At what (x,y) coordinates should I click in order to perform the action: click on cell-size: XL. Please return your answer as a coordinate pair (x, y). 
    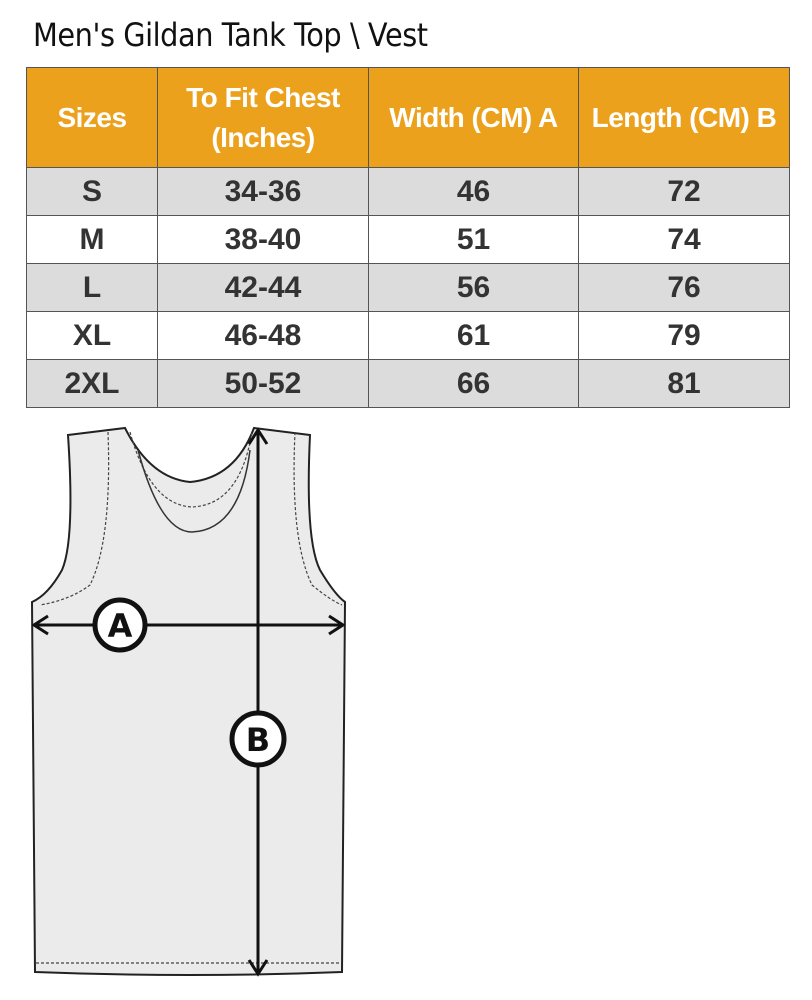
    Looking at the image, I should click on (92, 335).